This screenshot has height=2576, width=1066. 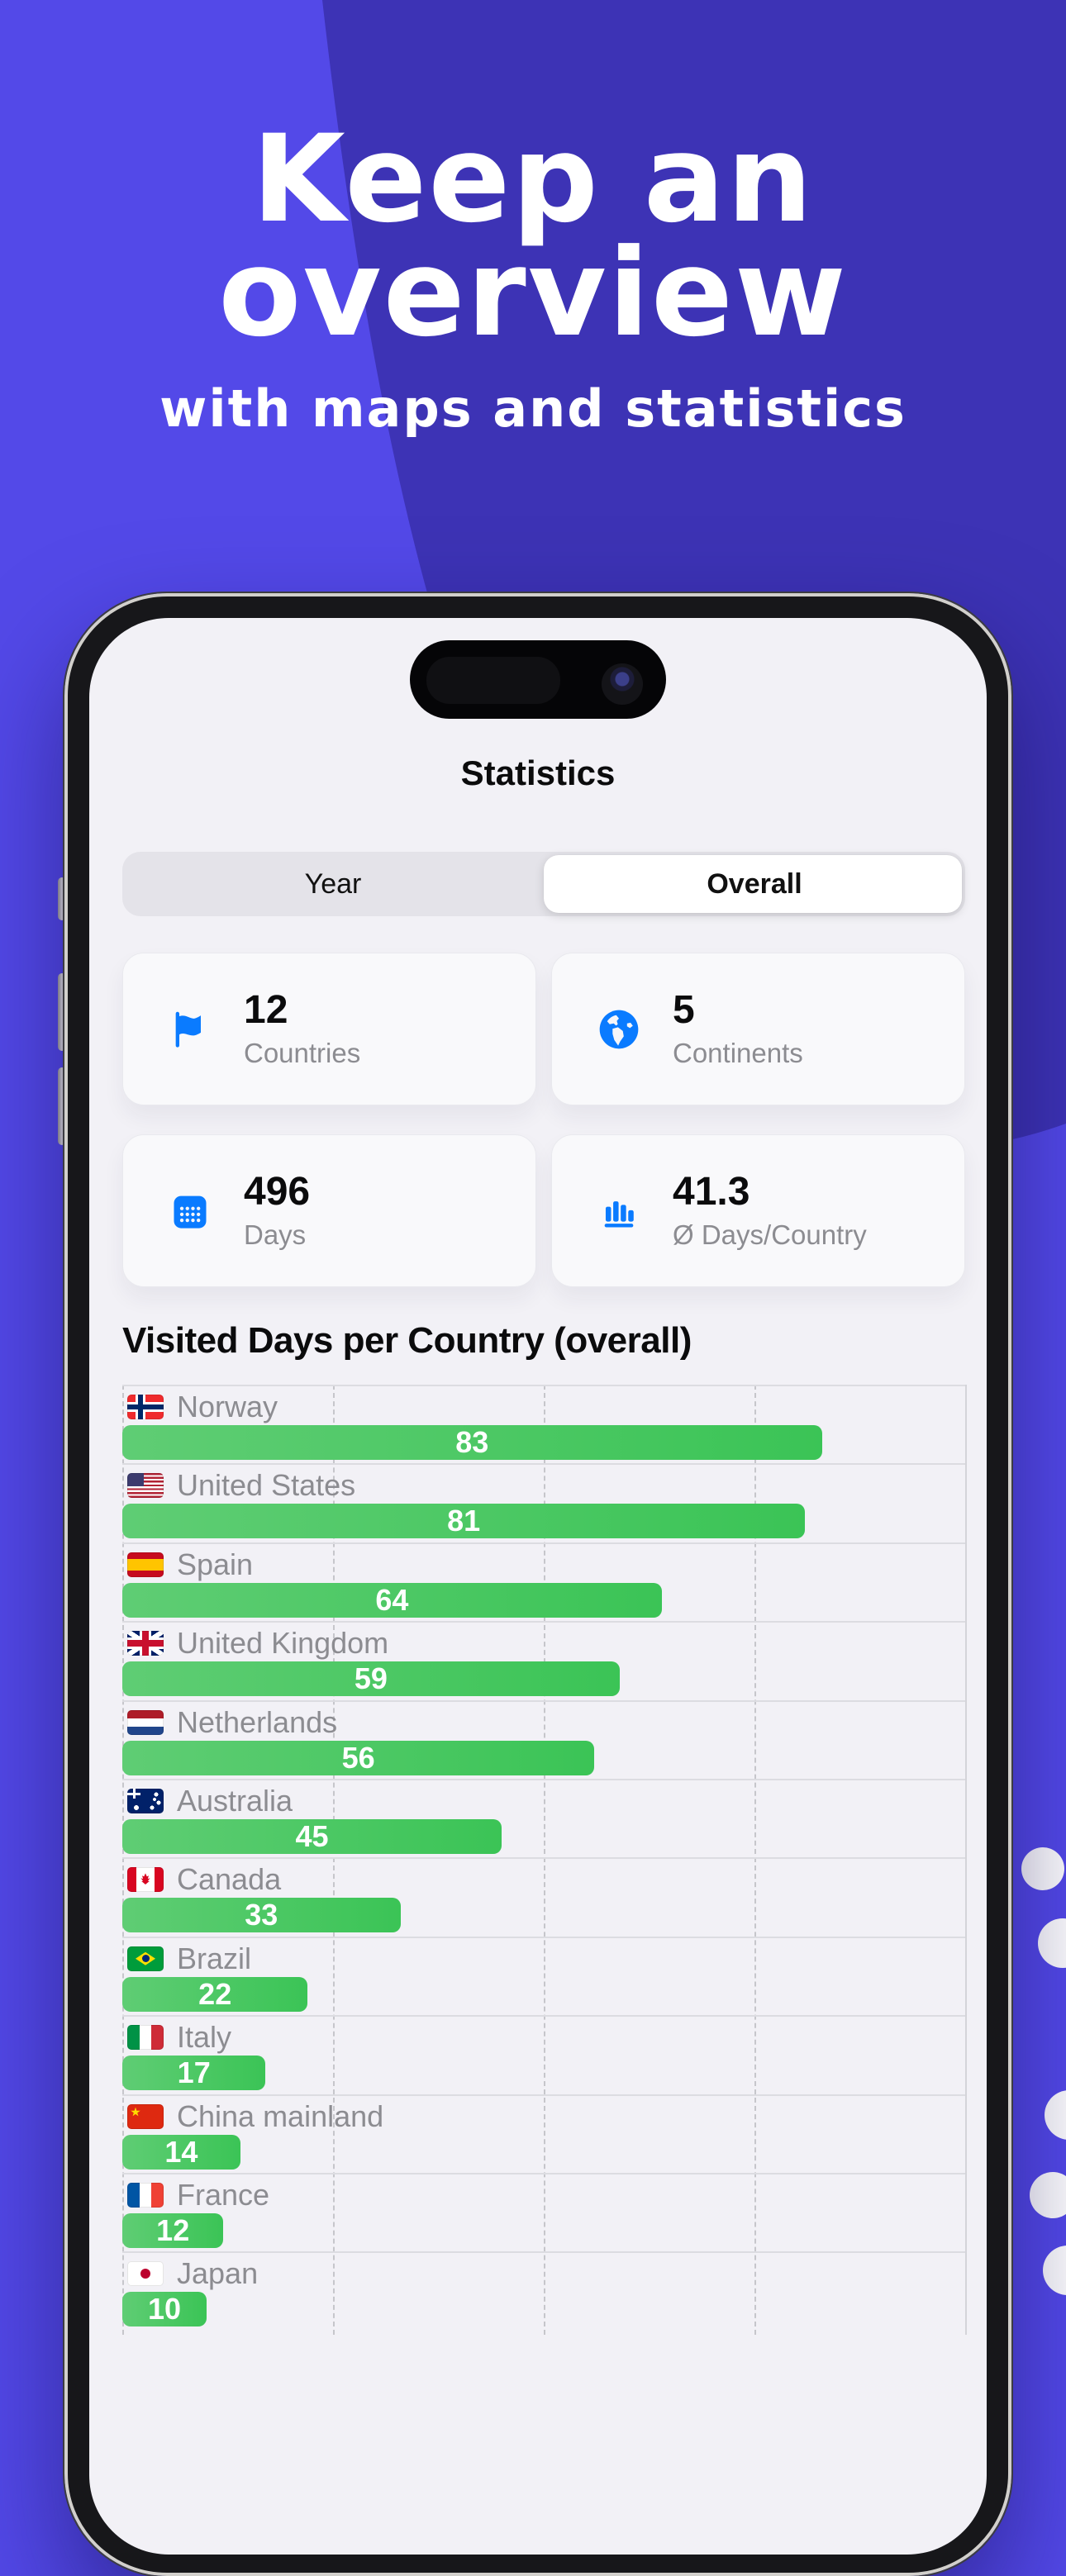 I want to click on chart-row: United States 81, so click(x=543, y=1502).